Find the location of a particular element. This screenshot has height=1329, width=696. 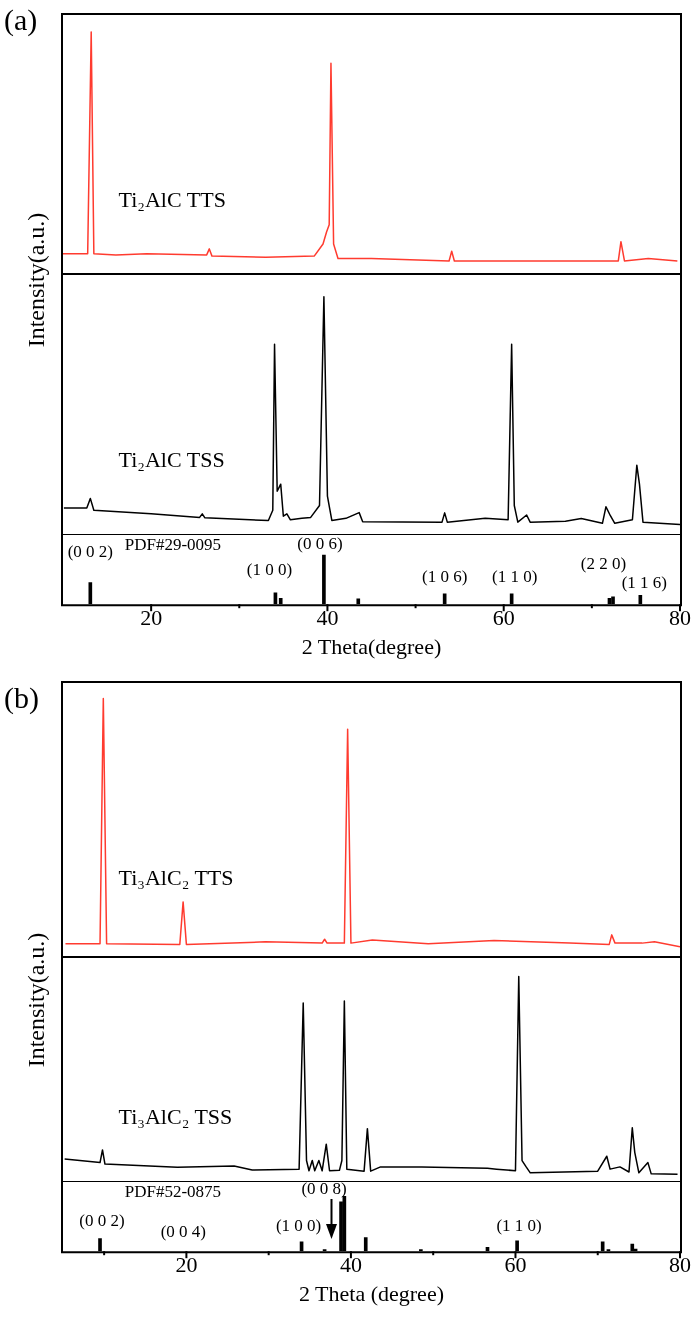

series-label: Ti₂AlC TTS is located at coordinates (172, 199).